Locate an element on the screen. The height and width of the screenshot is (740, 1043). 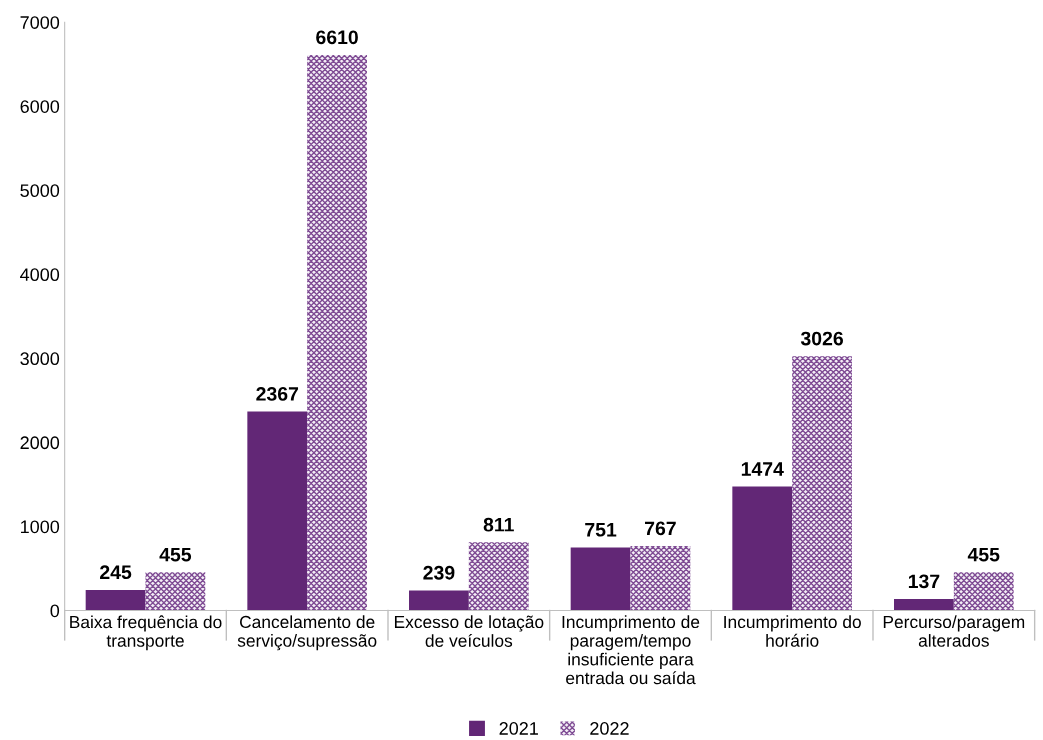
legend-label: 2021 is located at coordinates (518, 728).